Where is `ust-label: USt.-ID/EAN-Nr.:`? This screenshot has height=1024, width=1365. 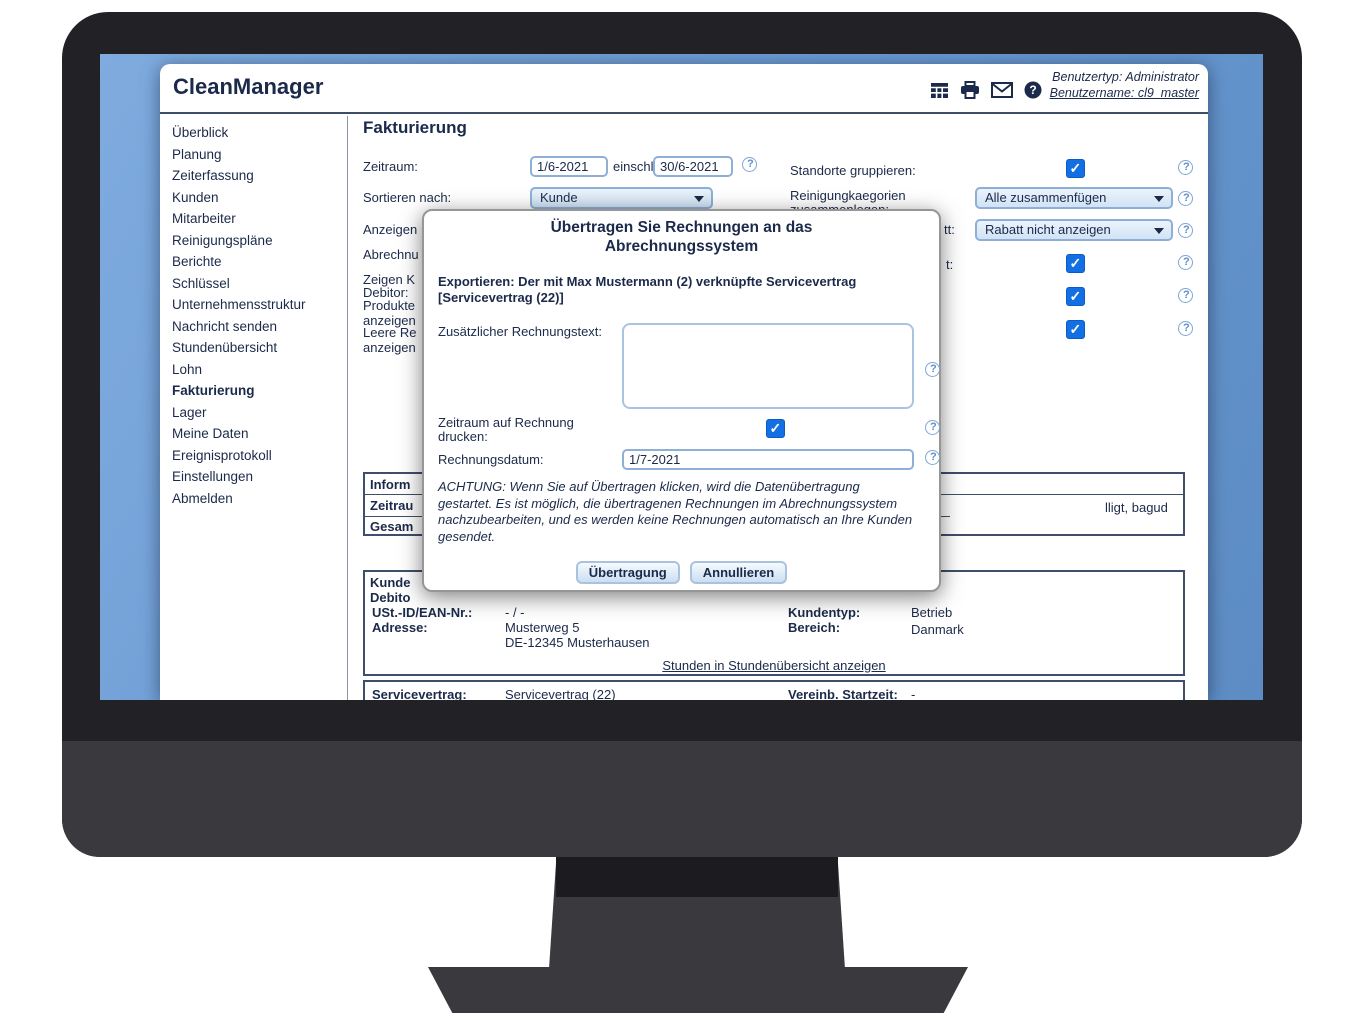 ust-label: USt.-ID/EAN-Nr.: is located at coordinates (422, 612).